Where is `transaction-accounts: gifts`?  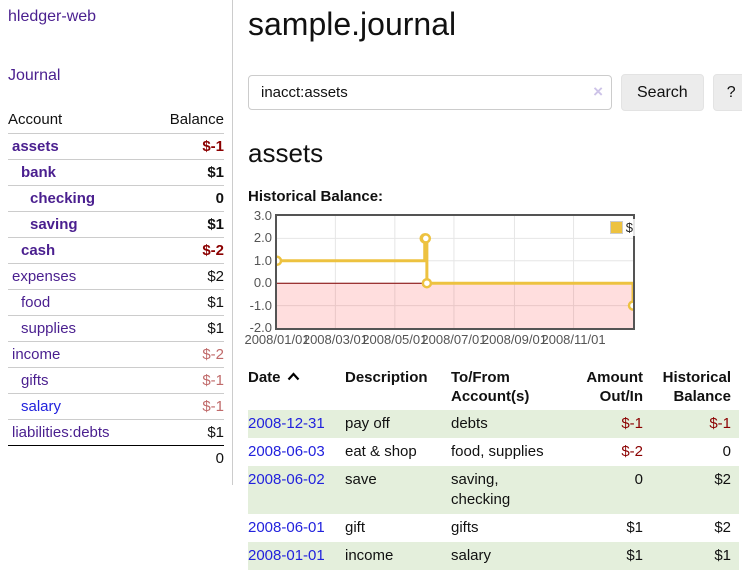
transaction-accounts: gifts is located at coordinates (465, 527).